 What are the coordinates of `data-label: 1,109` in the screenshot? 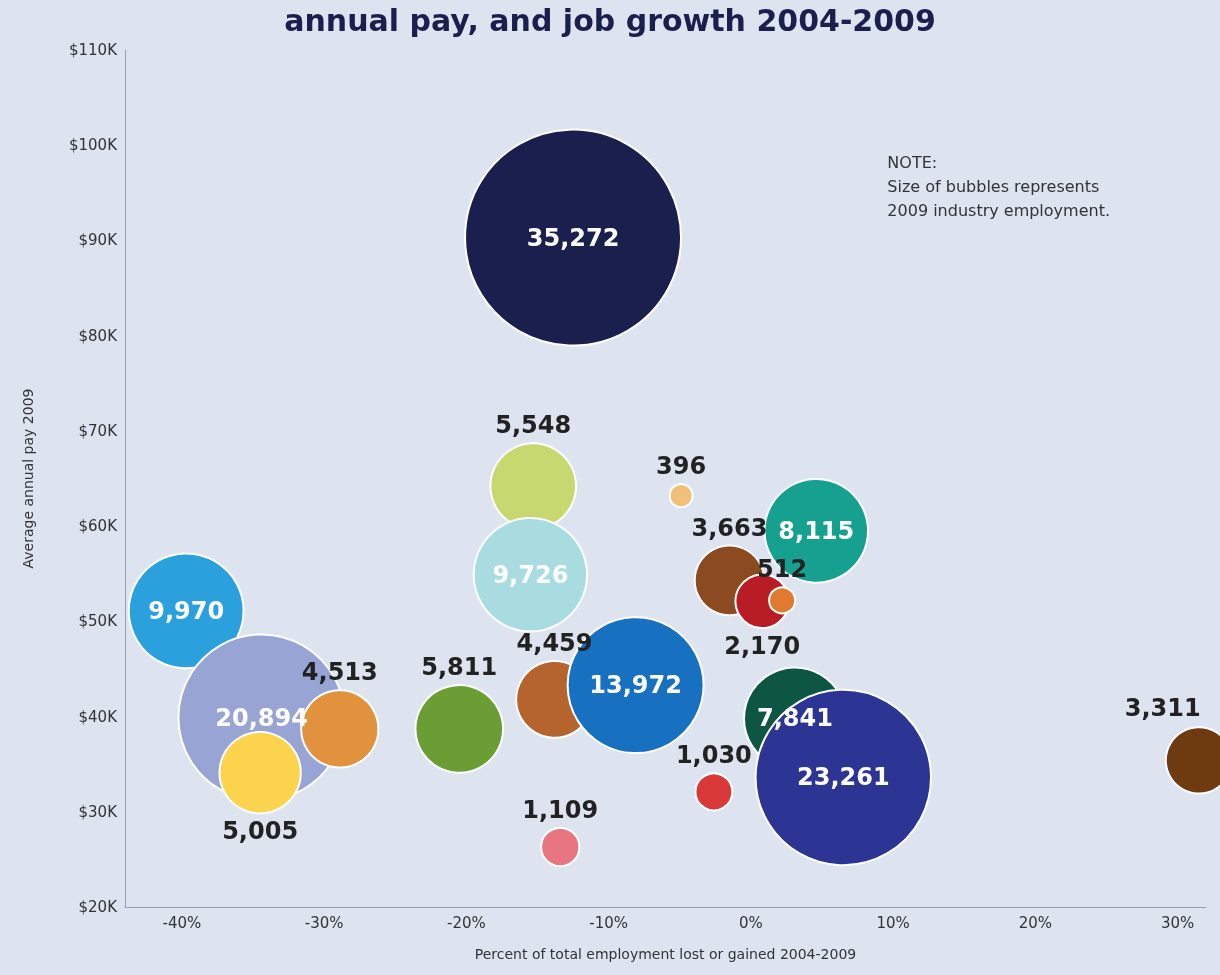 It's located at (560, 809).